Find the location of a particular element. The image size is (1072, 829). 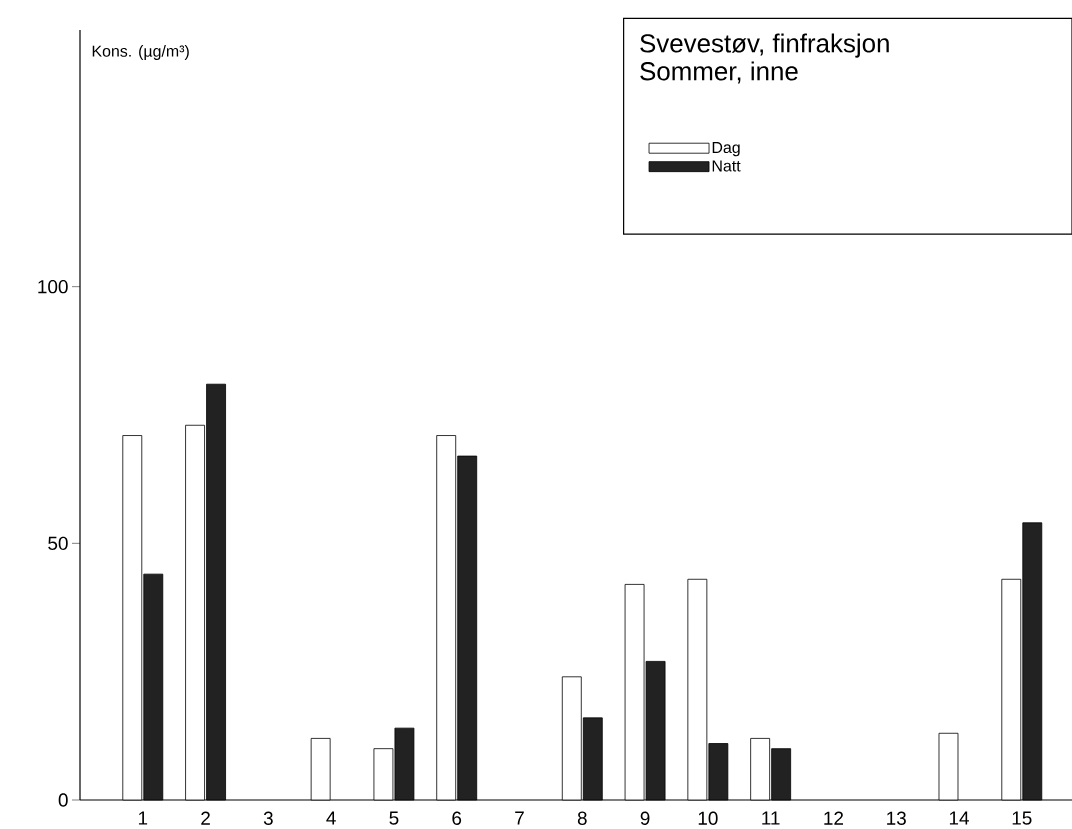

x-tick-label: 2 is located at coordinates (205, 818).